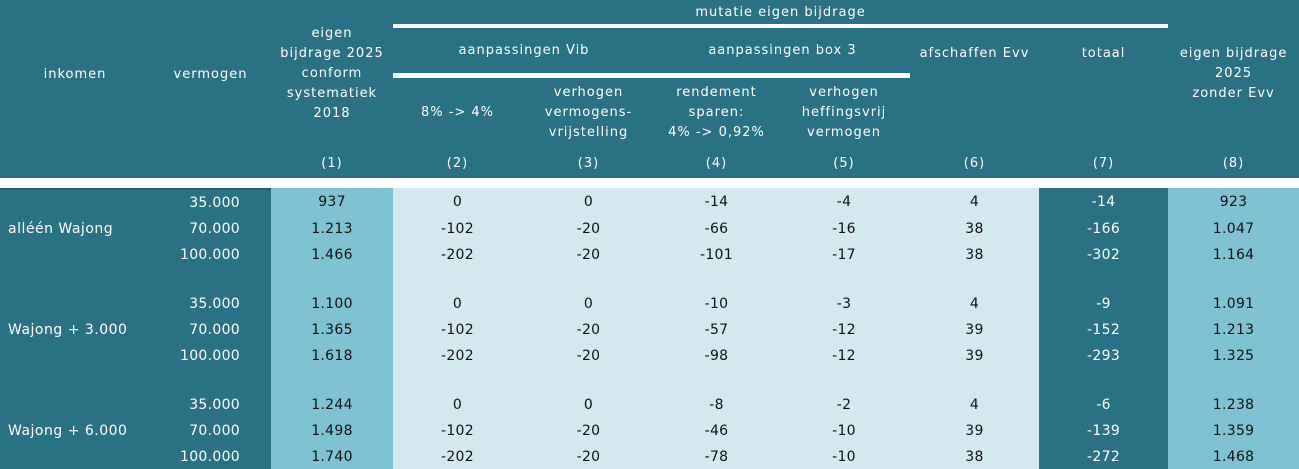 Image resolution: width=1299 pixels, height=469 pixels. Describe the element at coordinates (716, 431) in the screenshot. I see `value-cell-col4: -46` at that location.